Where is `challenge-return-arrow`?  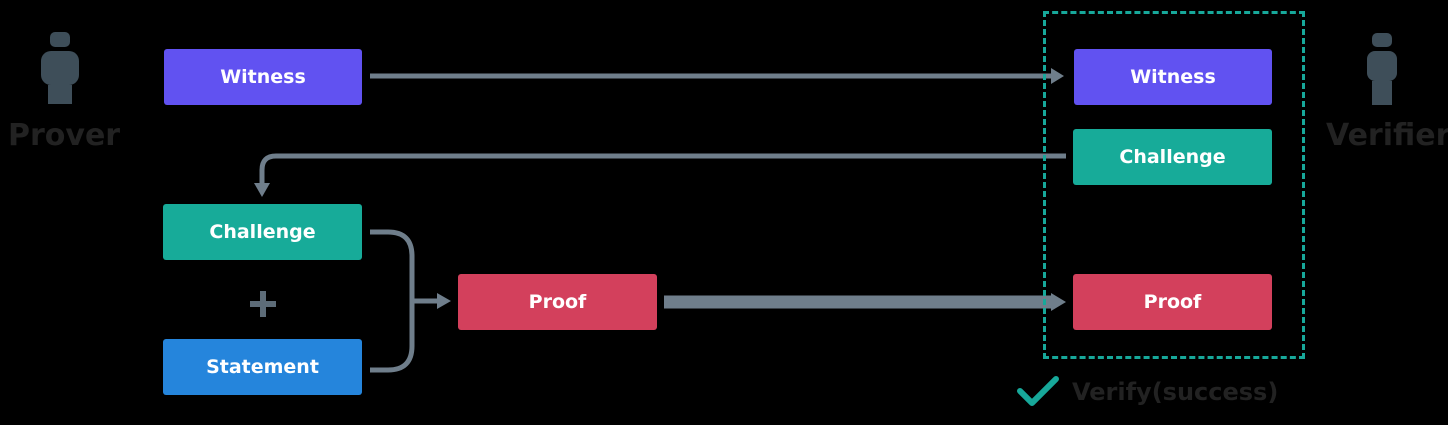
challenge-return-arrow is located at coordinates (660, 175).